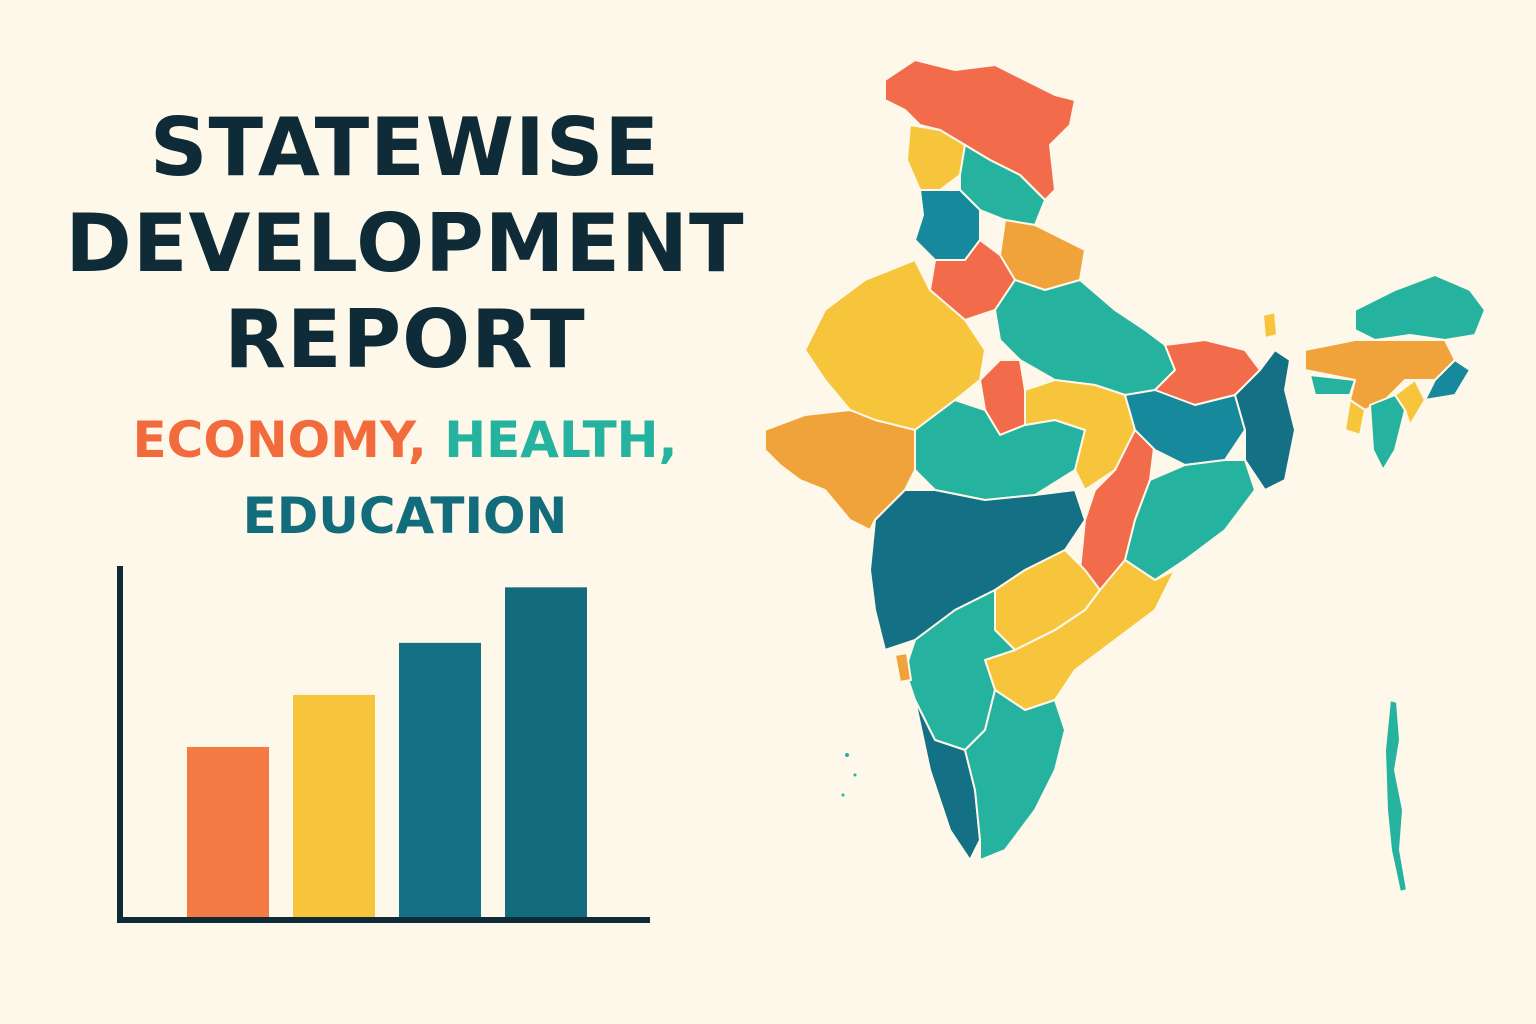  I want to click on bar-chart, so click(383, 744).